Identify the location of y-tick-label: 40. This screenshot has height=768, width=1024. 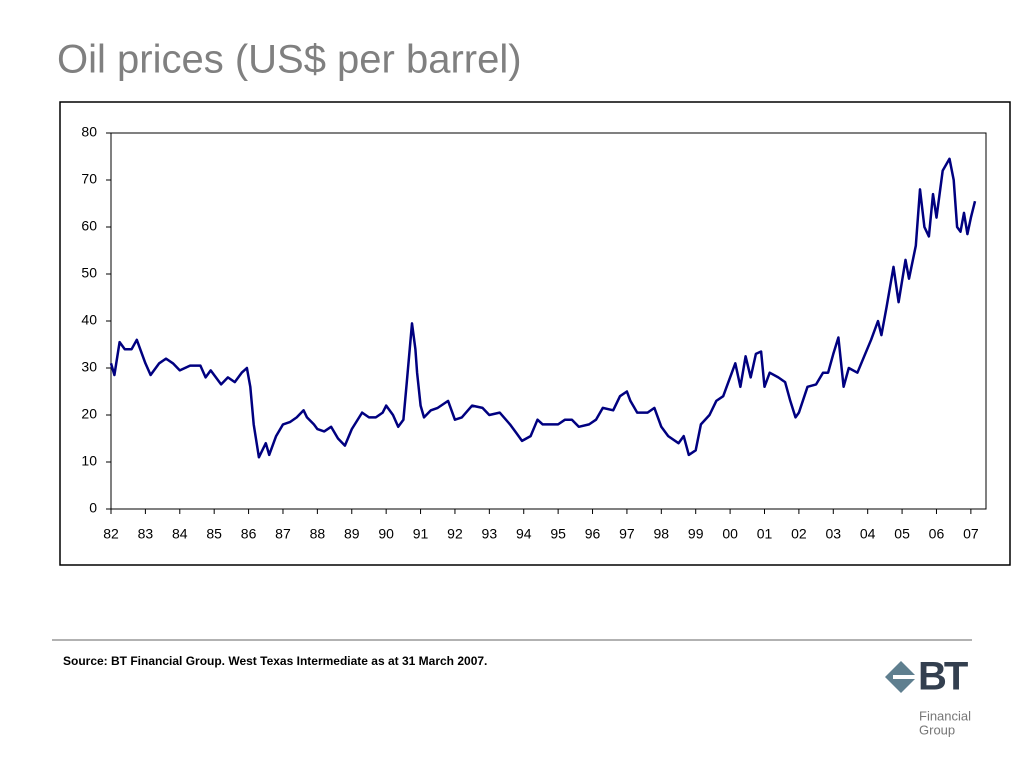
(89, 320).